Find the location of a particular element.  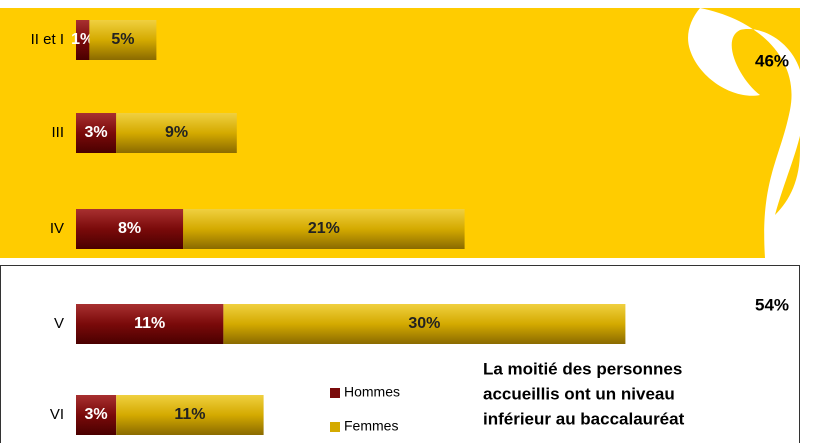

note-line: La moitié des personnes is located at coordinates (582, 368).